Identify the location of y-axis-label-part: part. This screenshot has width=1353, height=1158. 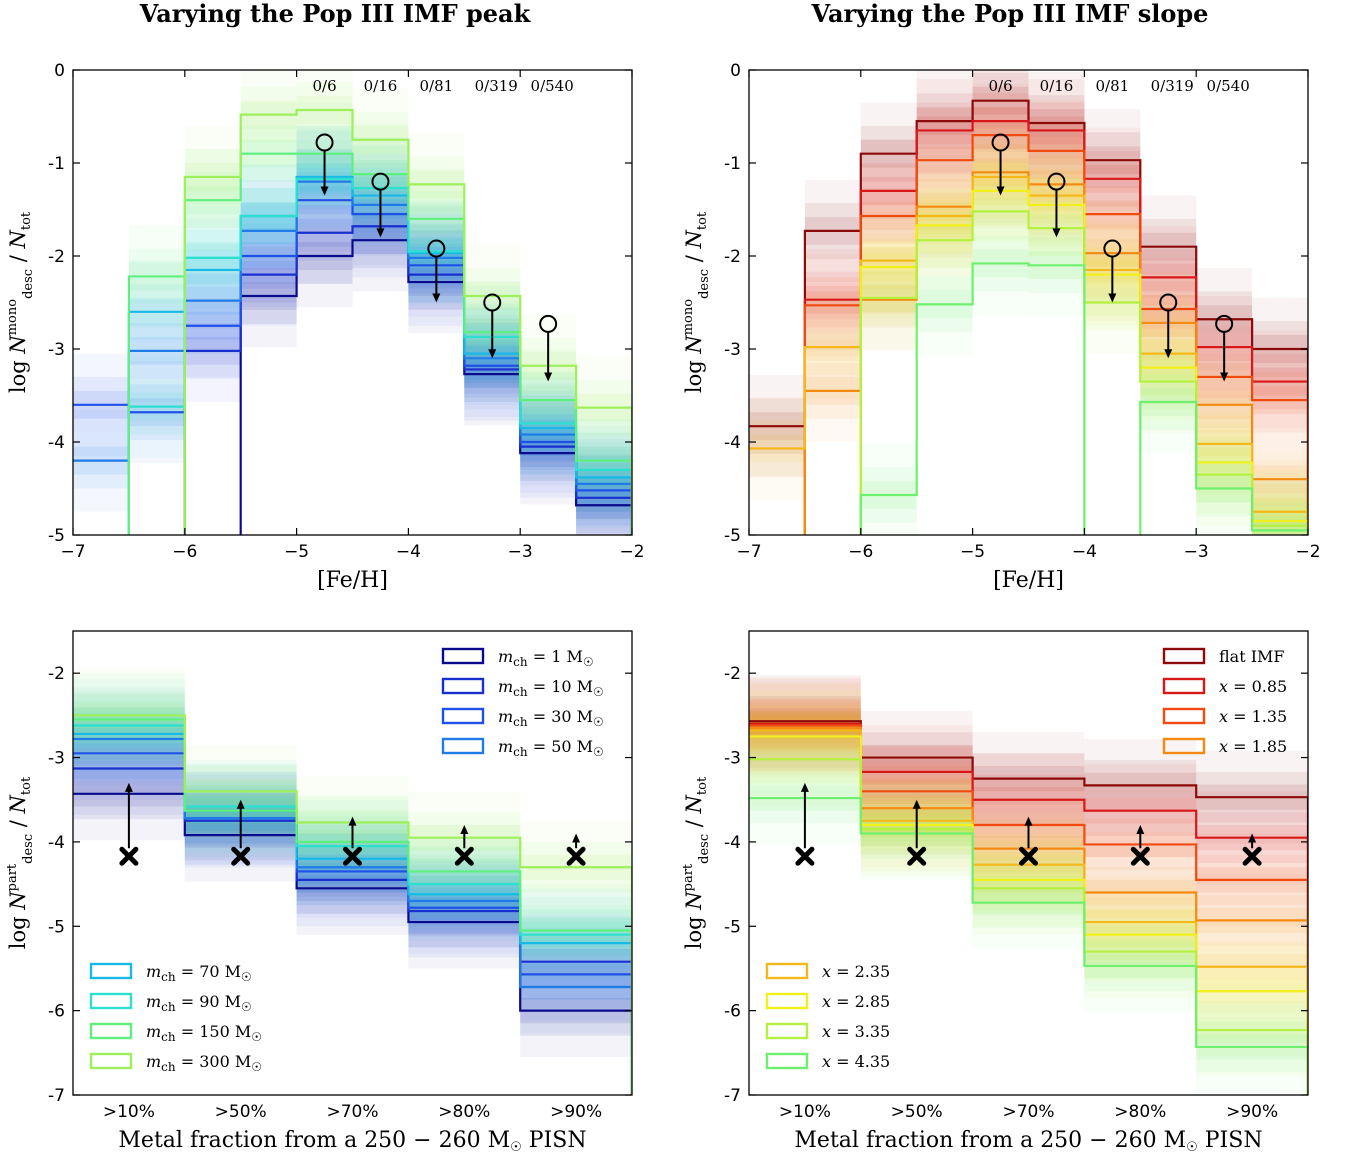
(688, 877).